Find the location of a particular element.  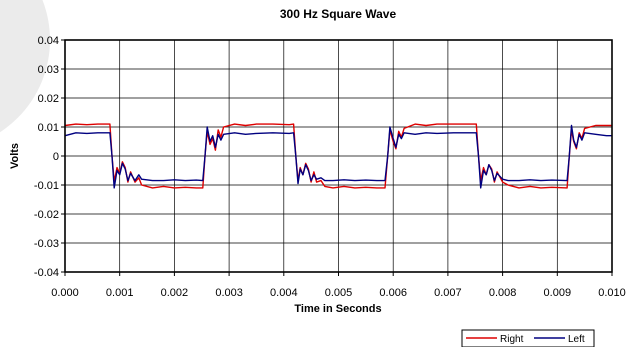

x-tick-label: 0.006 is located at coordinates (393, 293).